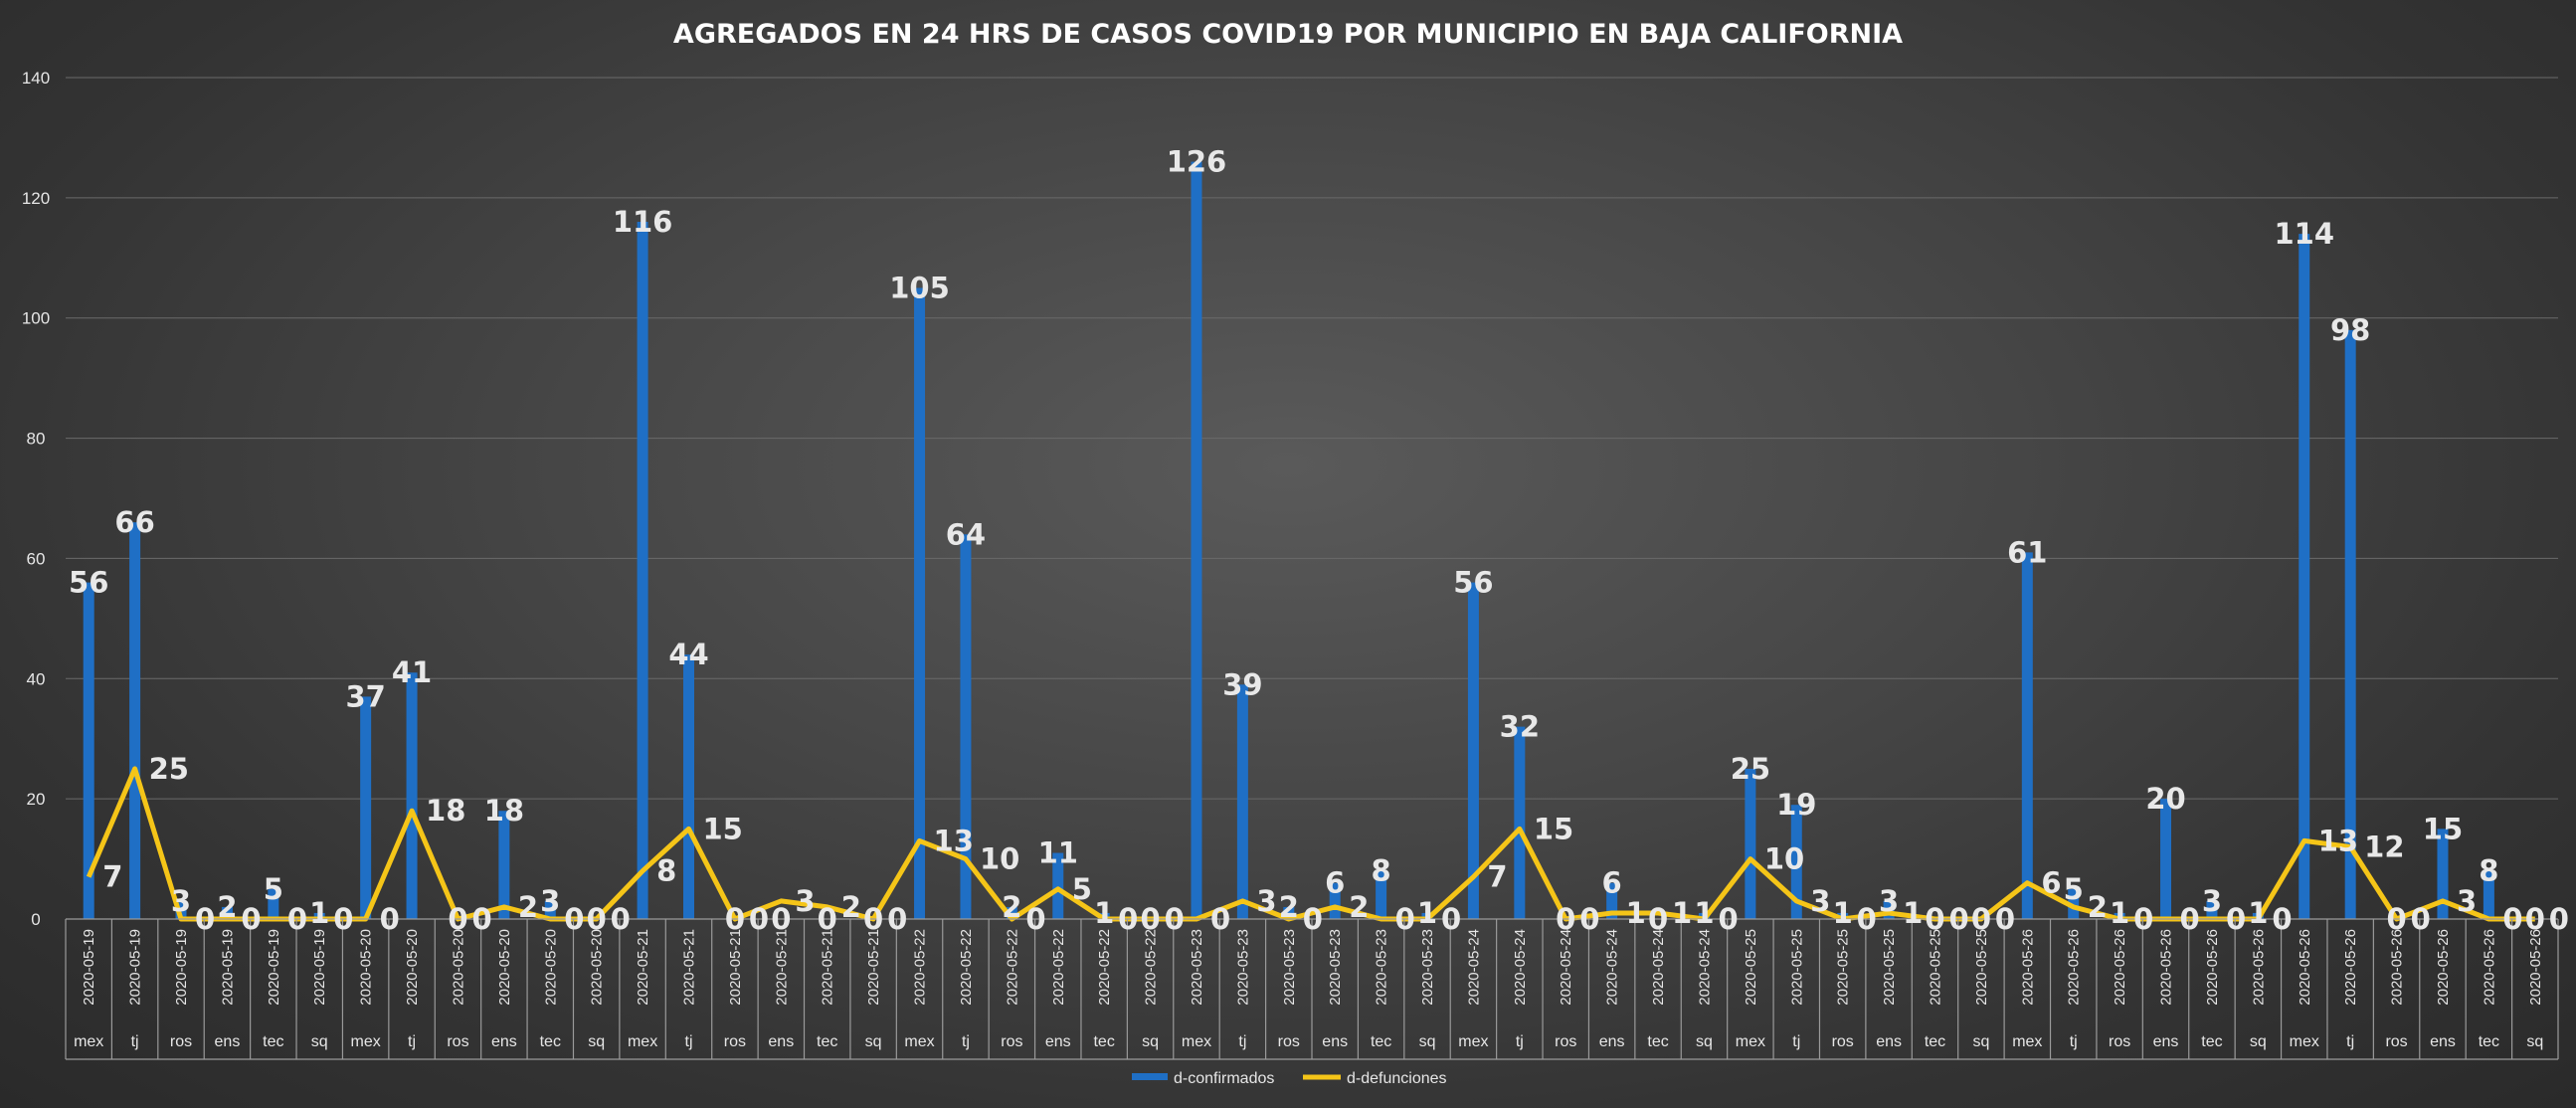  What do you see at coordinates (1104, 968) in the screenshot?
I see `x-date-label: 2020-05-22` at bounding box center [1104, 968].